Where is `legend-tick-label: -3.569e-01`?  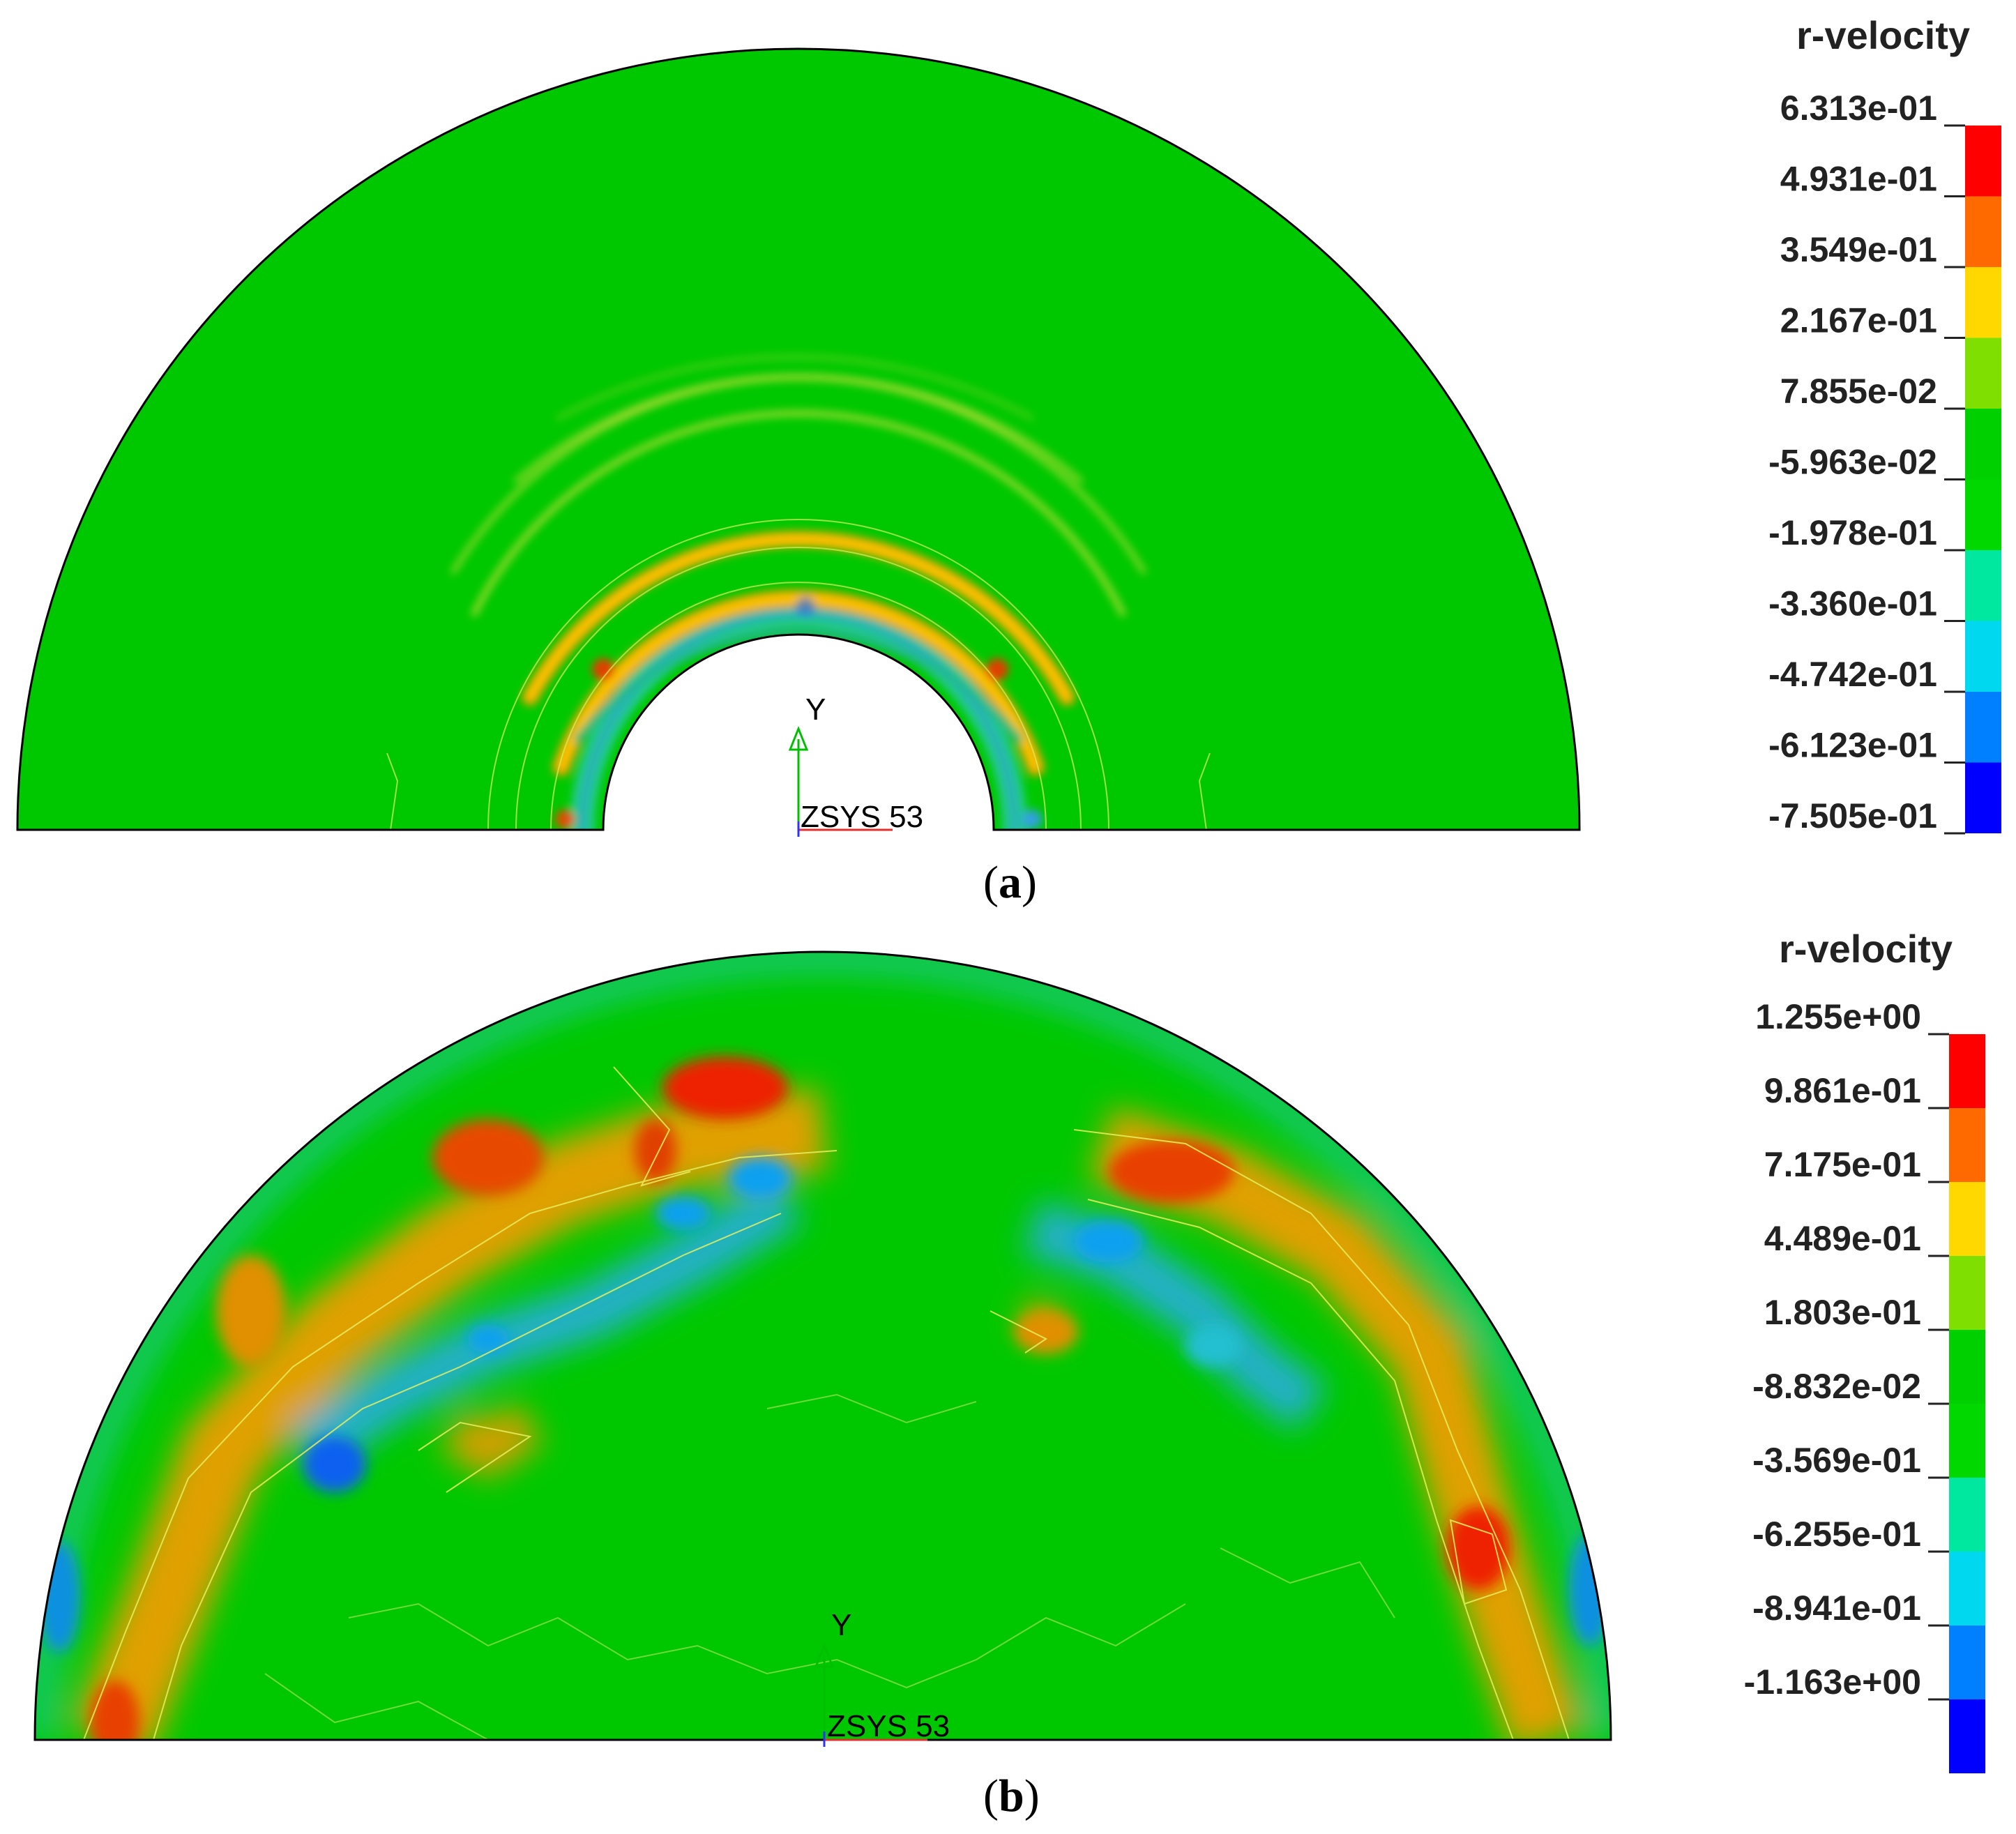 legend-tick-label: -3.569e-01 is located at coordinates (1836, 1460).